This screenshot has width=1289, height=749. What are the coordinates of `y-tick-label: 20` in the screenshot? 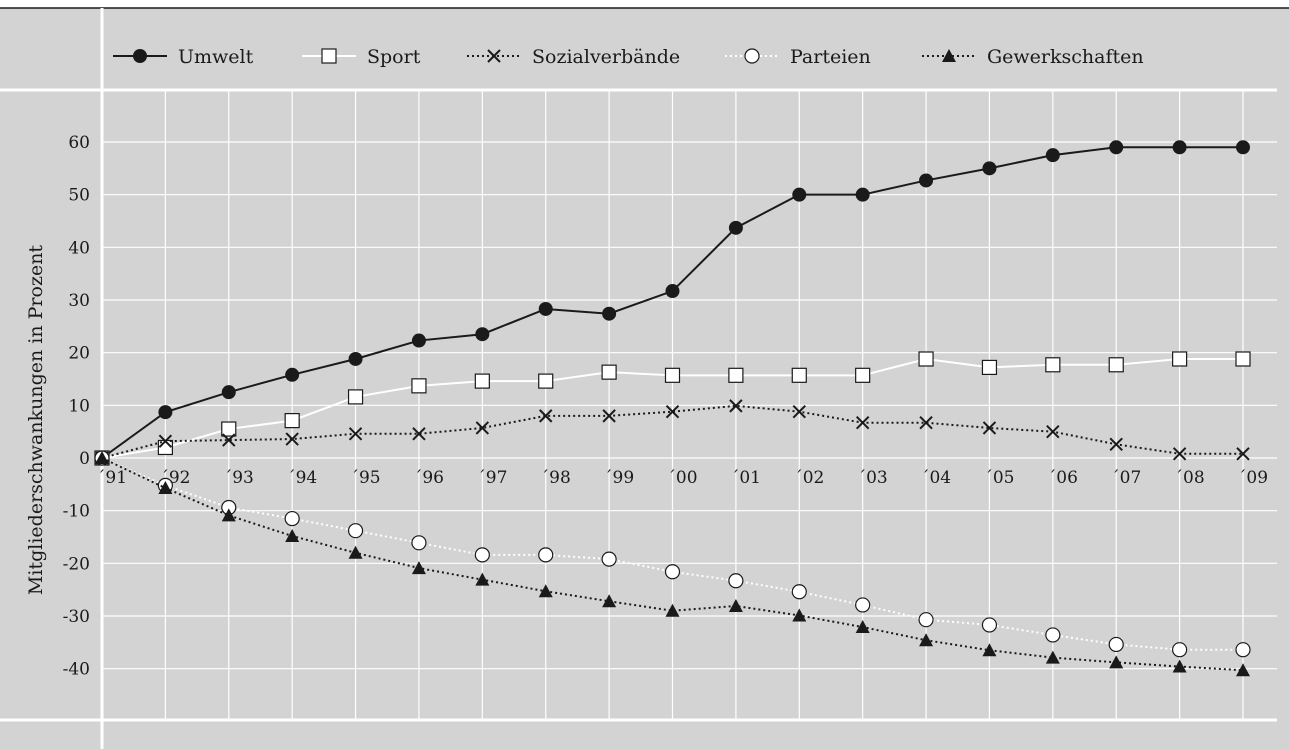 It's located at (79, 354).